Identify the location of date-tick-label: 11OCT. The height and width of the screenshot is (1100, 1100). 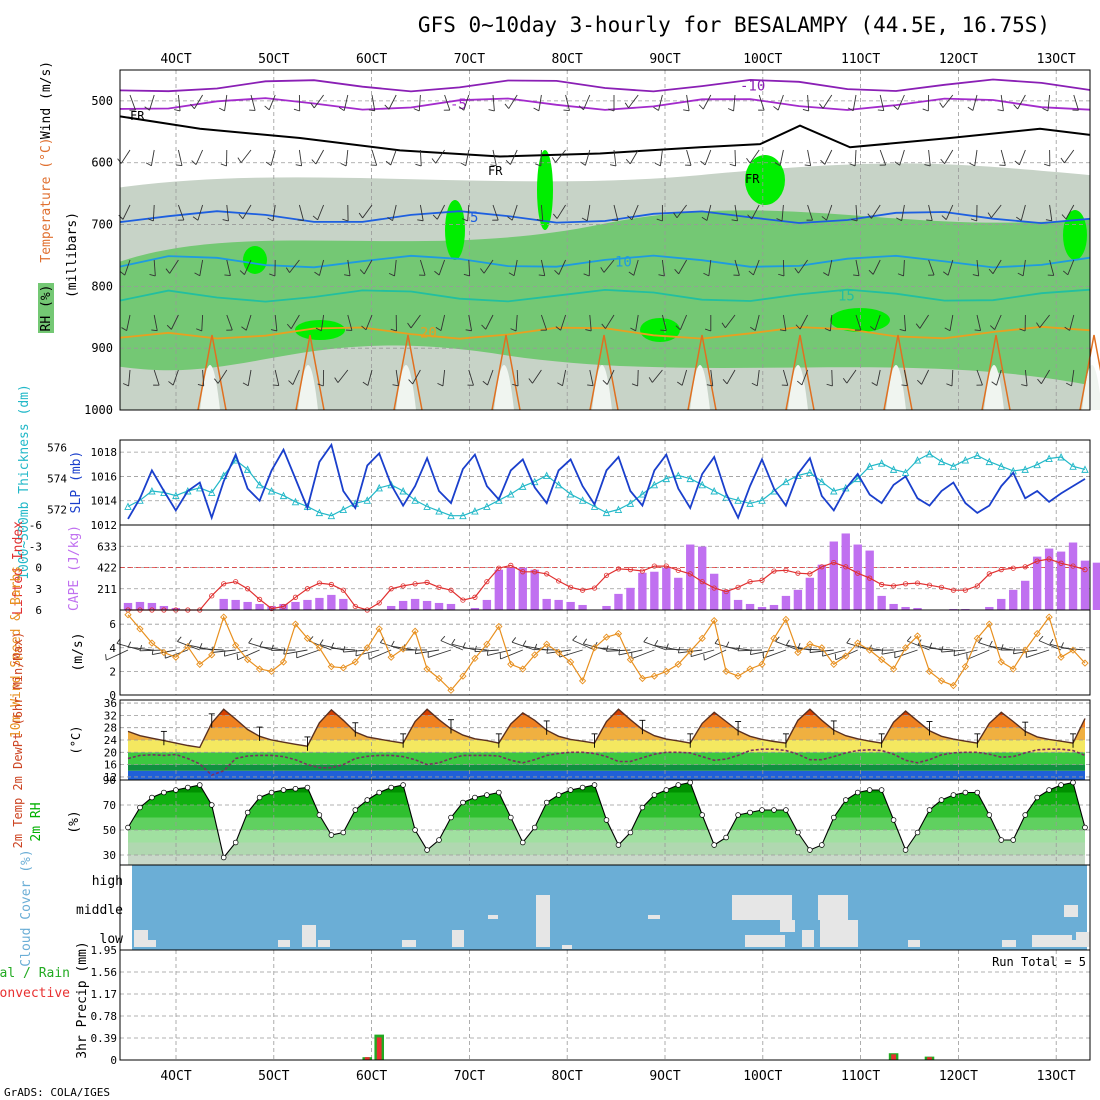
(860, 1076).